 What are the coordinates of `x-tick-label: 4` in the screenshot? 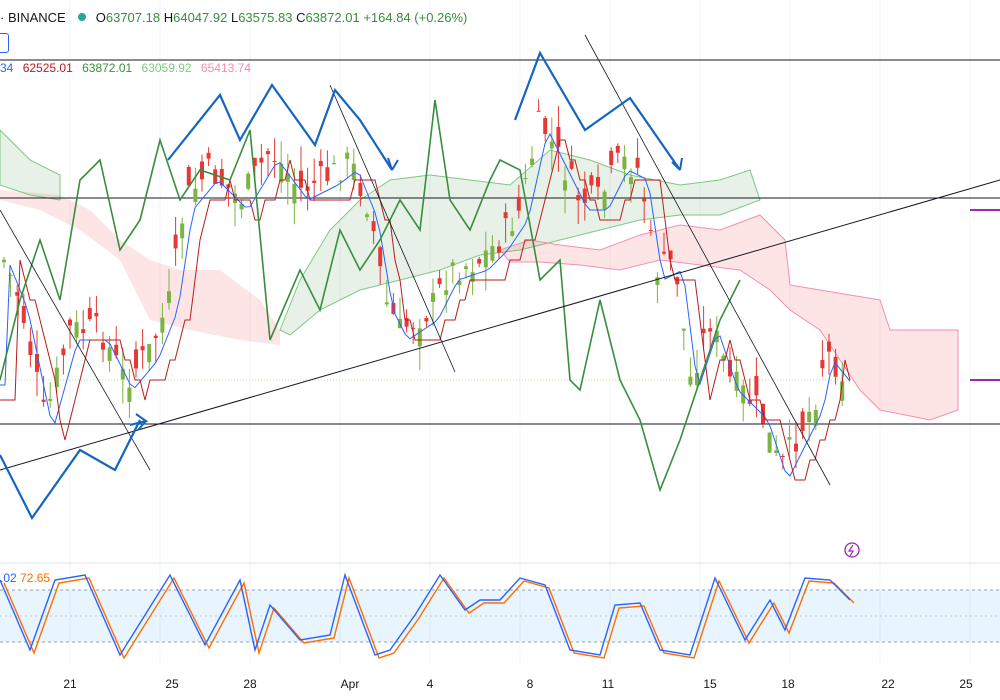 It's located at (430, 684).